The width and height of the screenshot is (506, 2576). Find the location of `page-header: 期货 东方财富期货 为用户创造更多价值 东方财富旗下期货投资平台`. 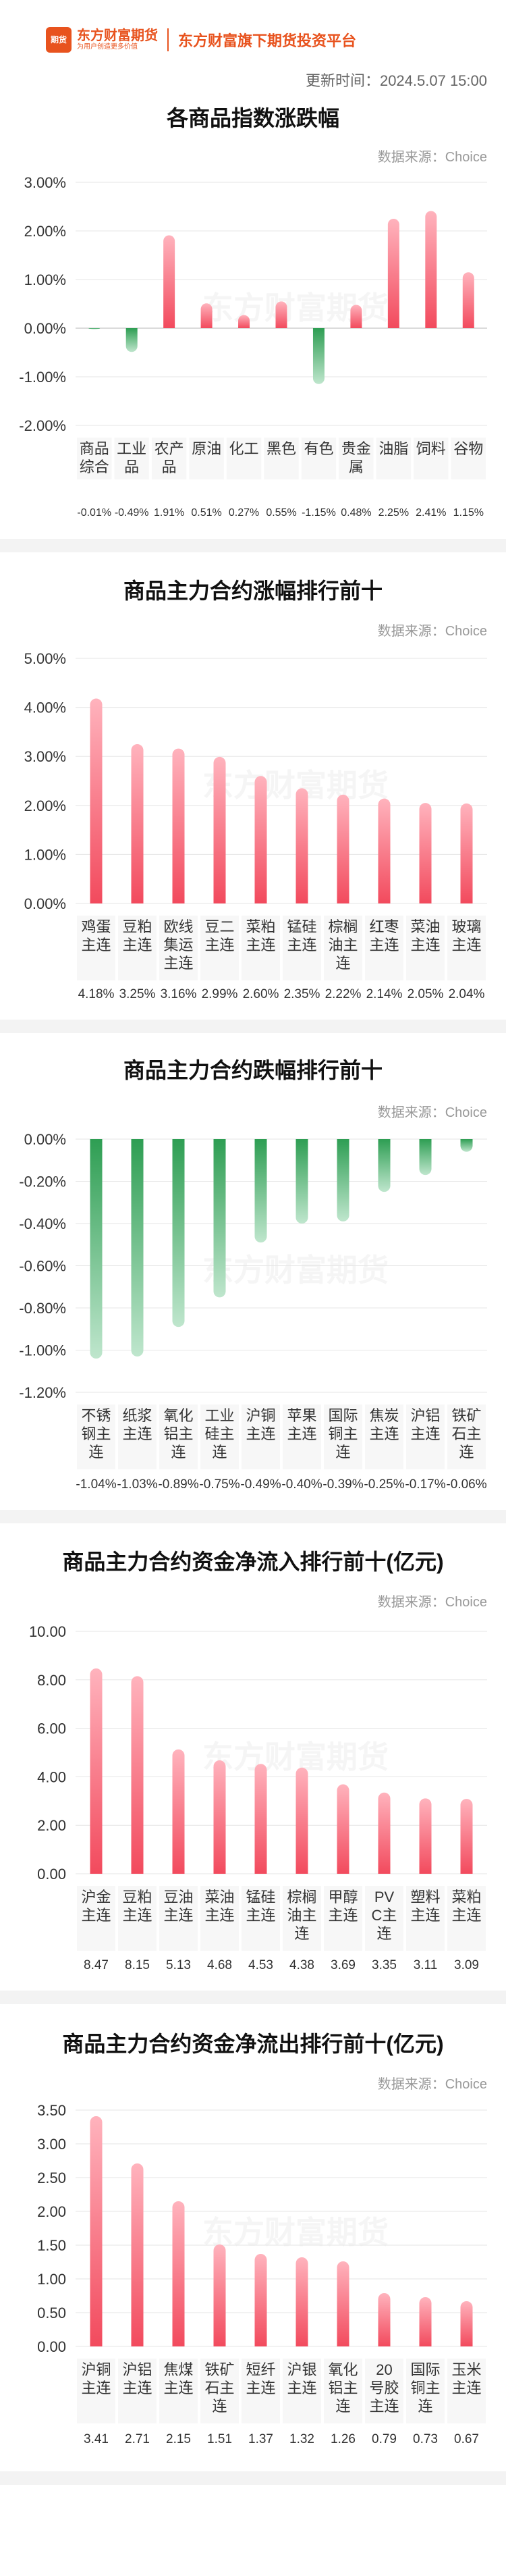

page-header: 期货 东方财富期货 为用户创造更多价值 东方财富旗下期货投资平台 is located at coordinates (253, 30).